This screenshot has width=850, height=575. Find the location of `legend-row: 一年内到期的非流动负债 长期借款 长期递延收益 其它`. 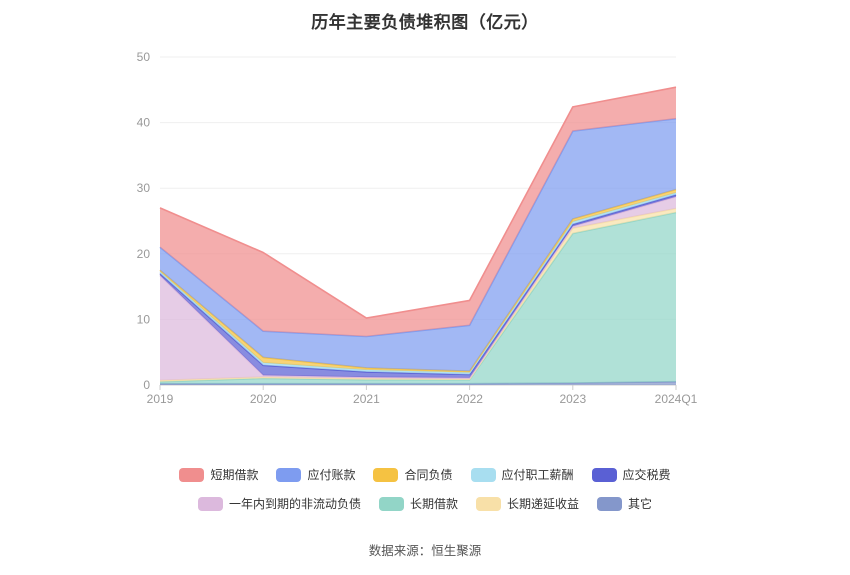

legend-row: 一年内到期的非流动负债 长期借款 长期递延收益 其它 is located at coordinates (424, 503).